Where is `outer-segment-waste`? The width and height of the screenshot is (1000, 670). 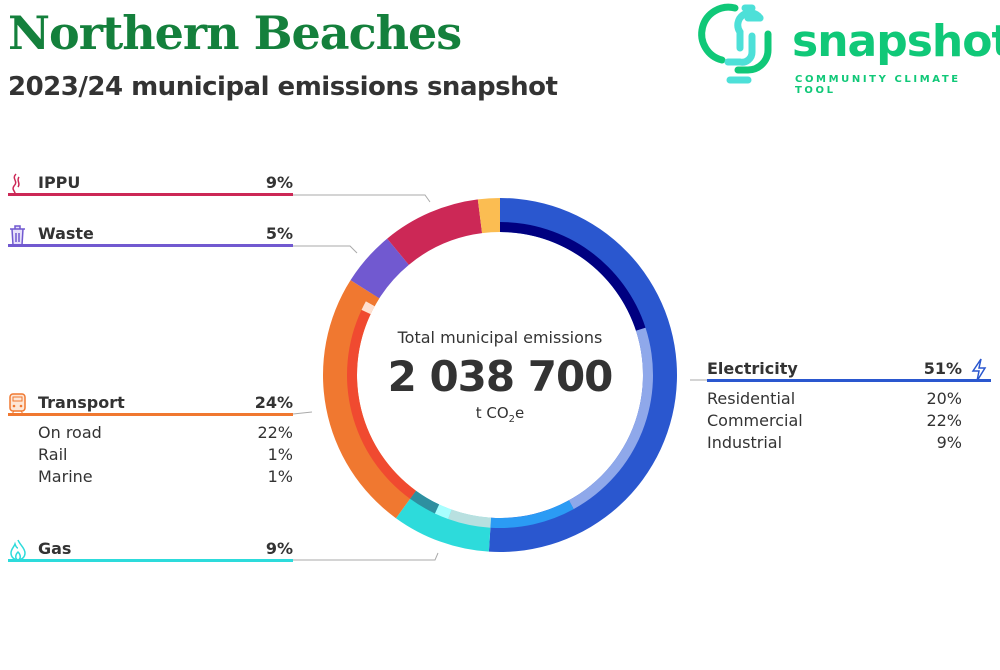
outer-segment-waste is located at coordinates (379, 268).